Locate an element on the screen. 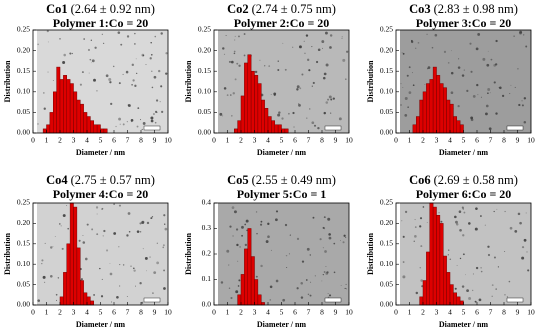 This screenshot has width=550, height=334. sample-name: Co4 is located at coordinates (57, 180).